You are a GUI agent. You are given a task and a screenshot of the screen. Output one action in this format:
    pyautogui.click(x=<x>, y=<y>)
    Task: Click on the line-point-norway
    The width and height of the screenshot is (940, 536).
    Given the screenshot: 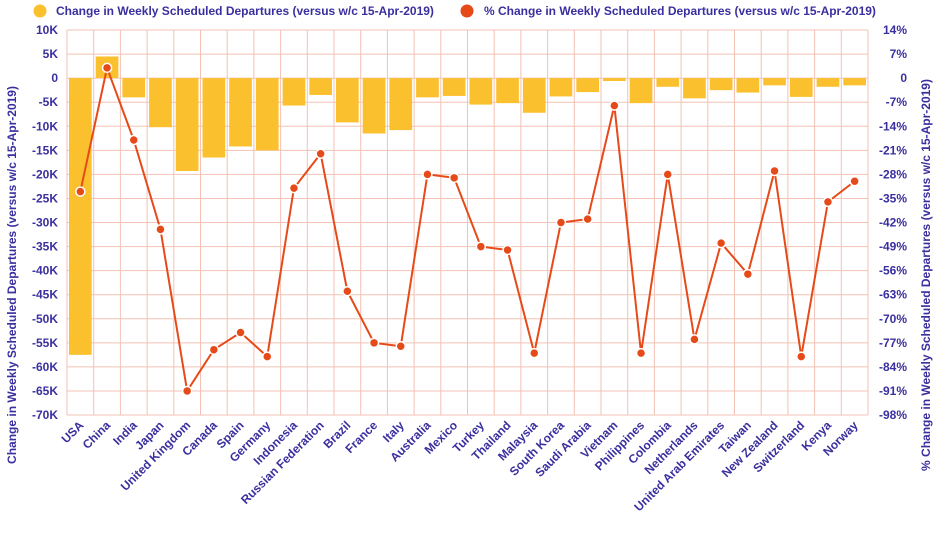 What is the action you would take?
    pyautogui.click(x=854, y=181)
    